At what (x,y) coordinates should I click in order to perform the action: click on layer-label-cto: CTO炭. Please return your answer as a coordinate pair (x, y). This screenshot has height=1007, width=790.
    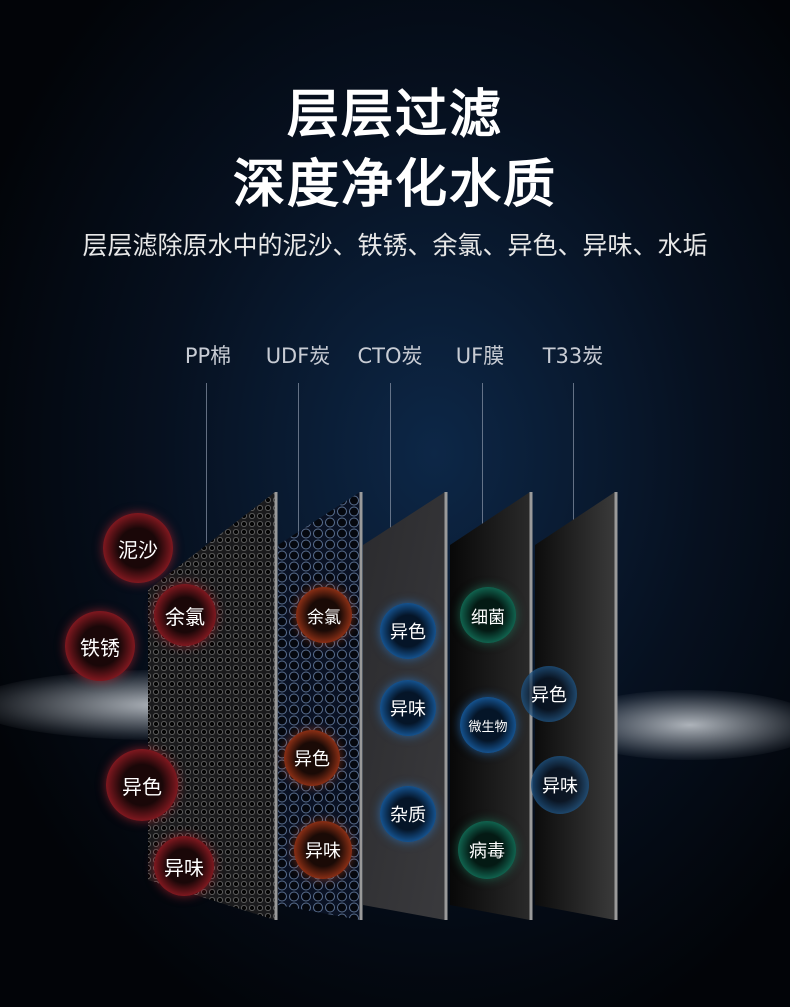
    Looking at the image, I should click on (390, 356).